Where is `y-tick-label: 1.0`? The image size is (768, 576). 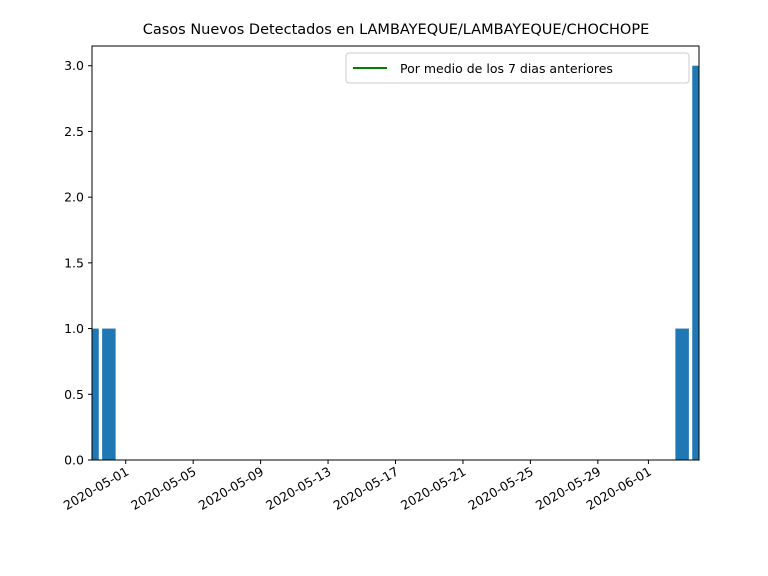
y-tick-label: 1.0 is located at coordinates (74, 328).